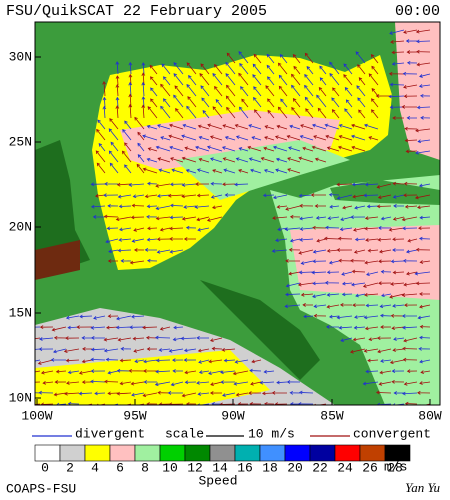  I want to click on speed-patch, so click(230, 140).